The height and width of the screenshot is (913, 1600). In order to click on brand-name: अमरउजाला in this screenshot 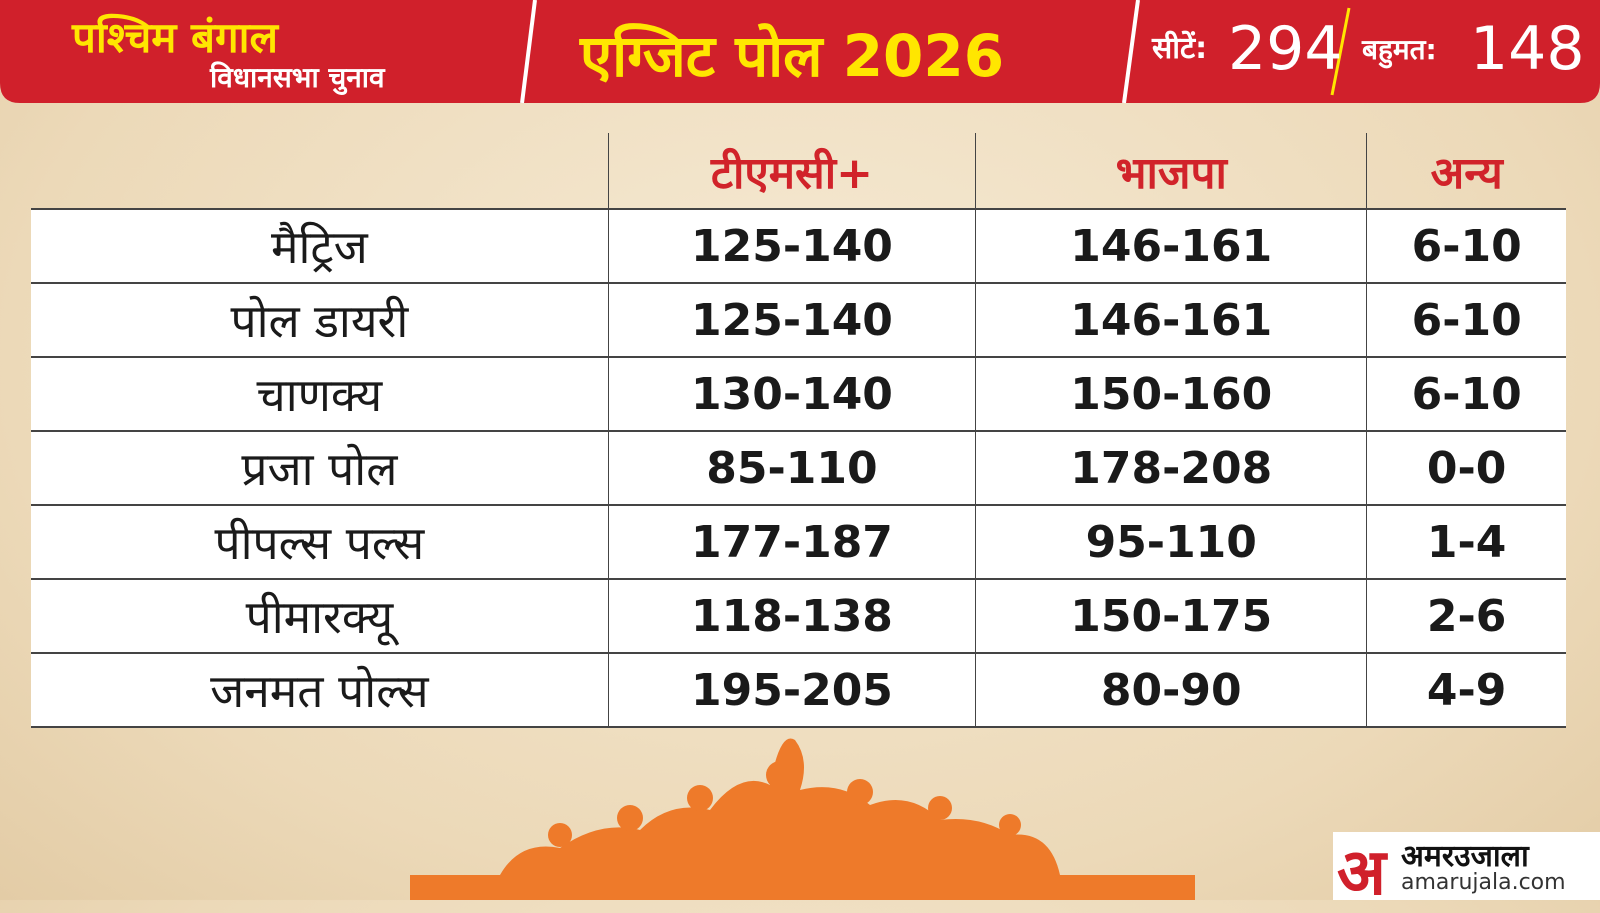, I will do `click(1465, 856)`.